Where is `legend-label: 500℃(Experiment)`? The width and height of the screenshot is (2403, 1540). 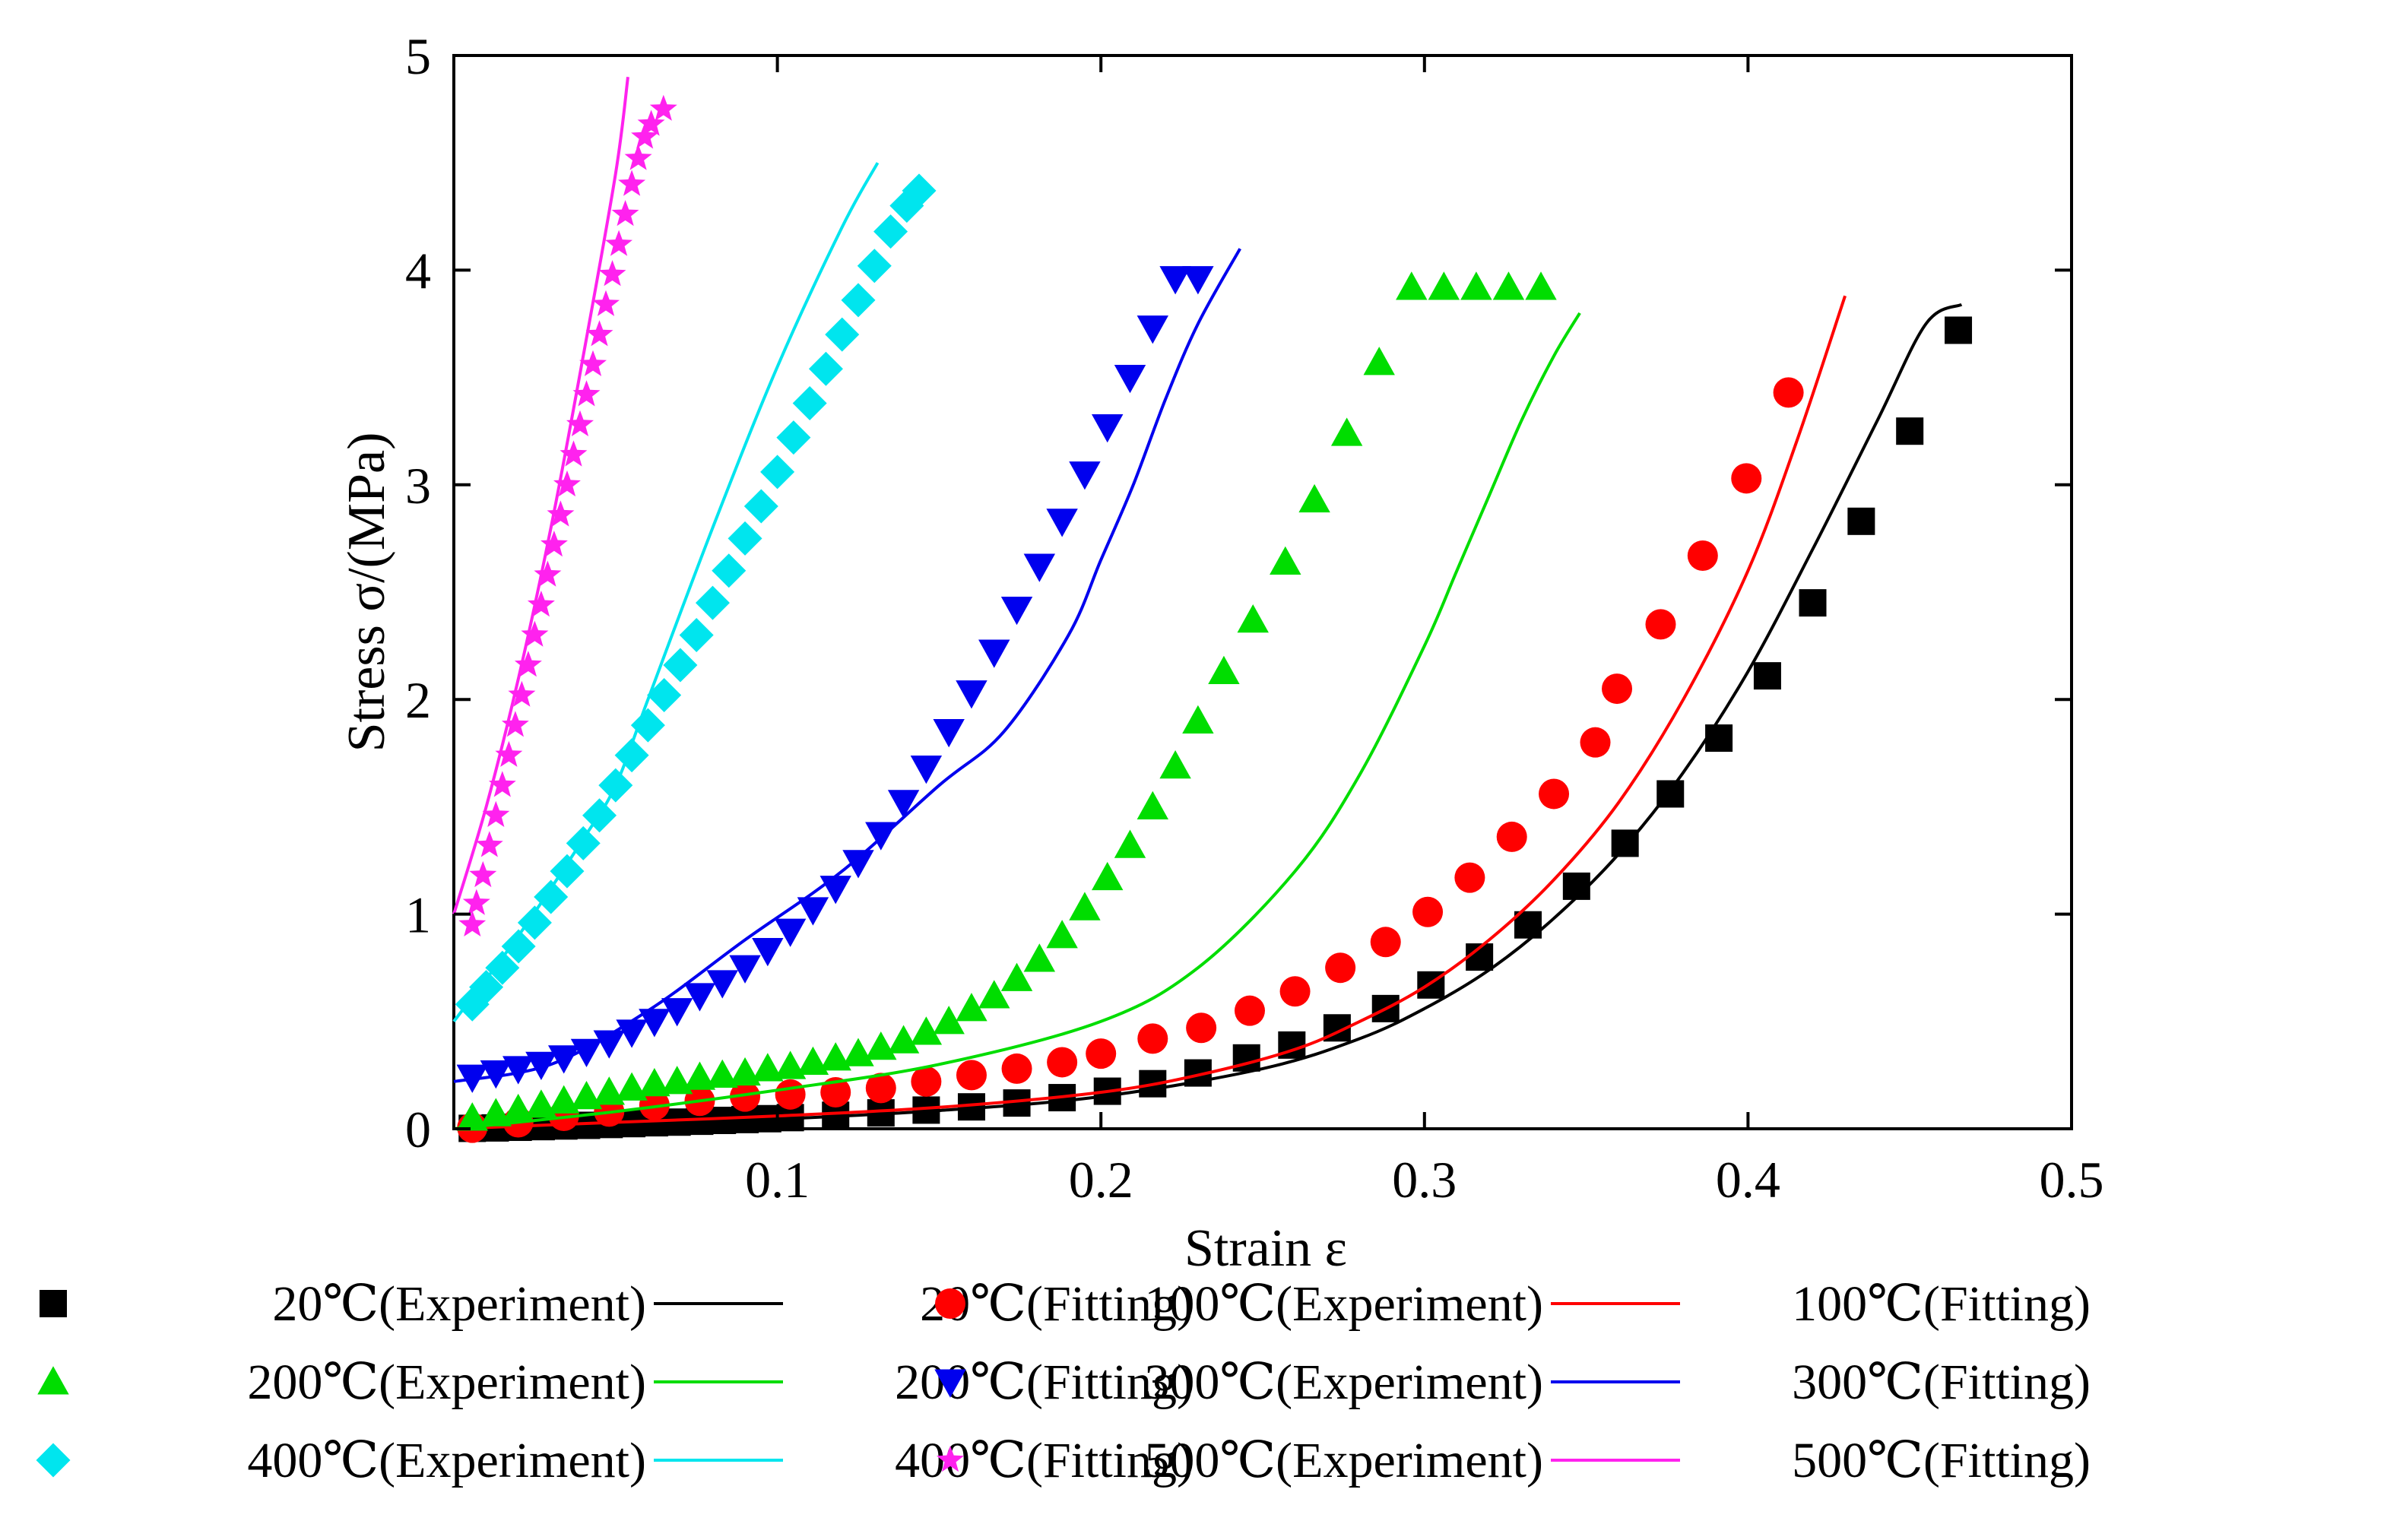
legend-label: 500℃(Experiment) is located at coordinates (1343, 1461).